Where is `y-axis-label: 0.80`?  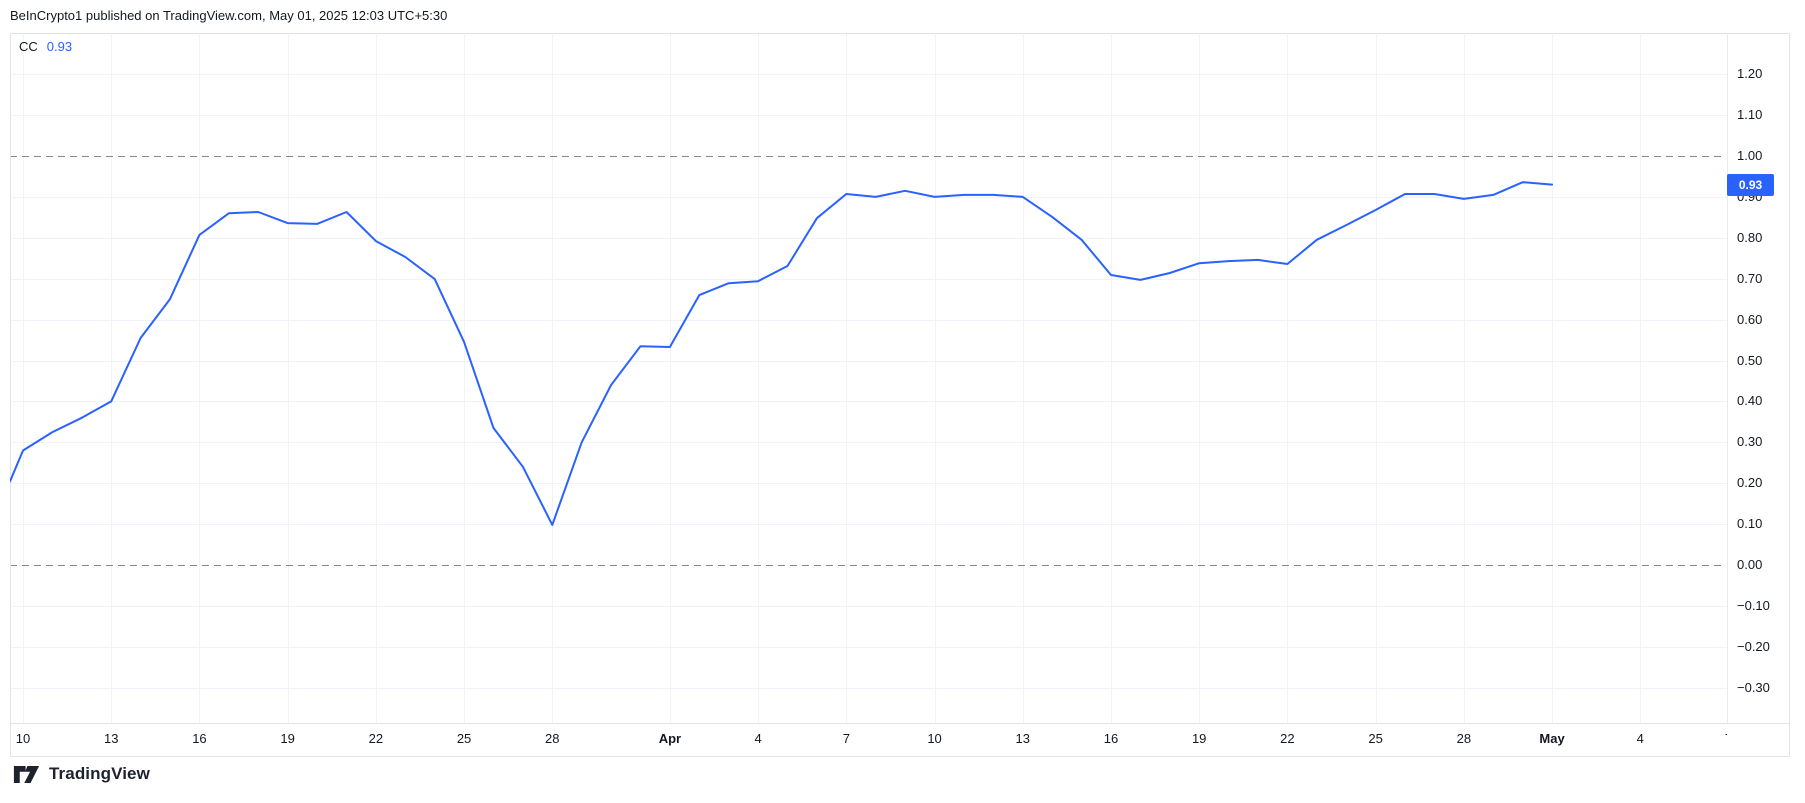
y-axis-label: 0.80 is located at coordinates (1750, 237).